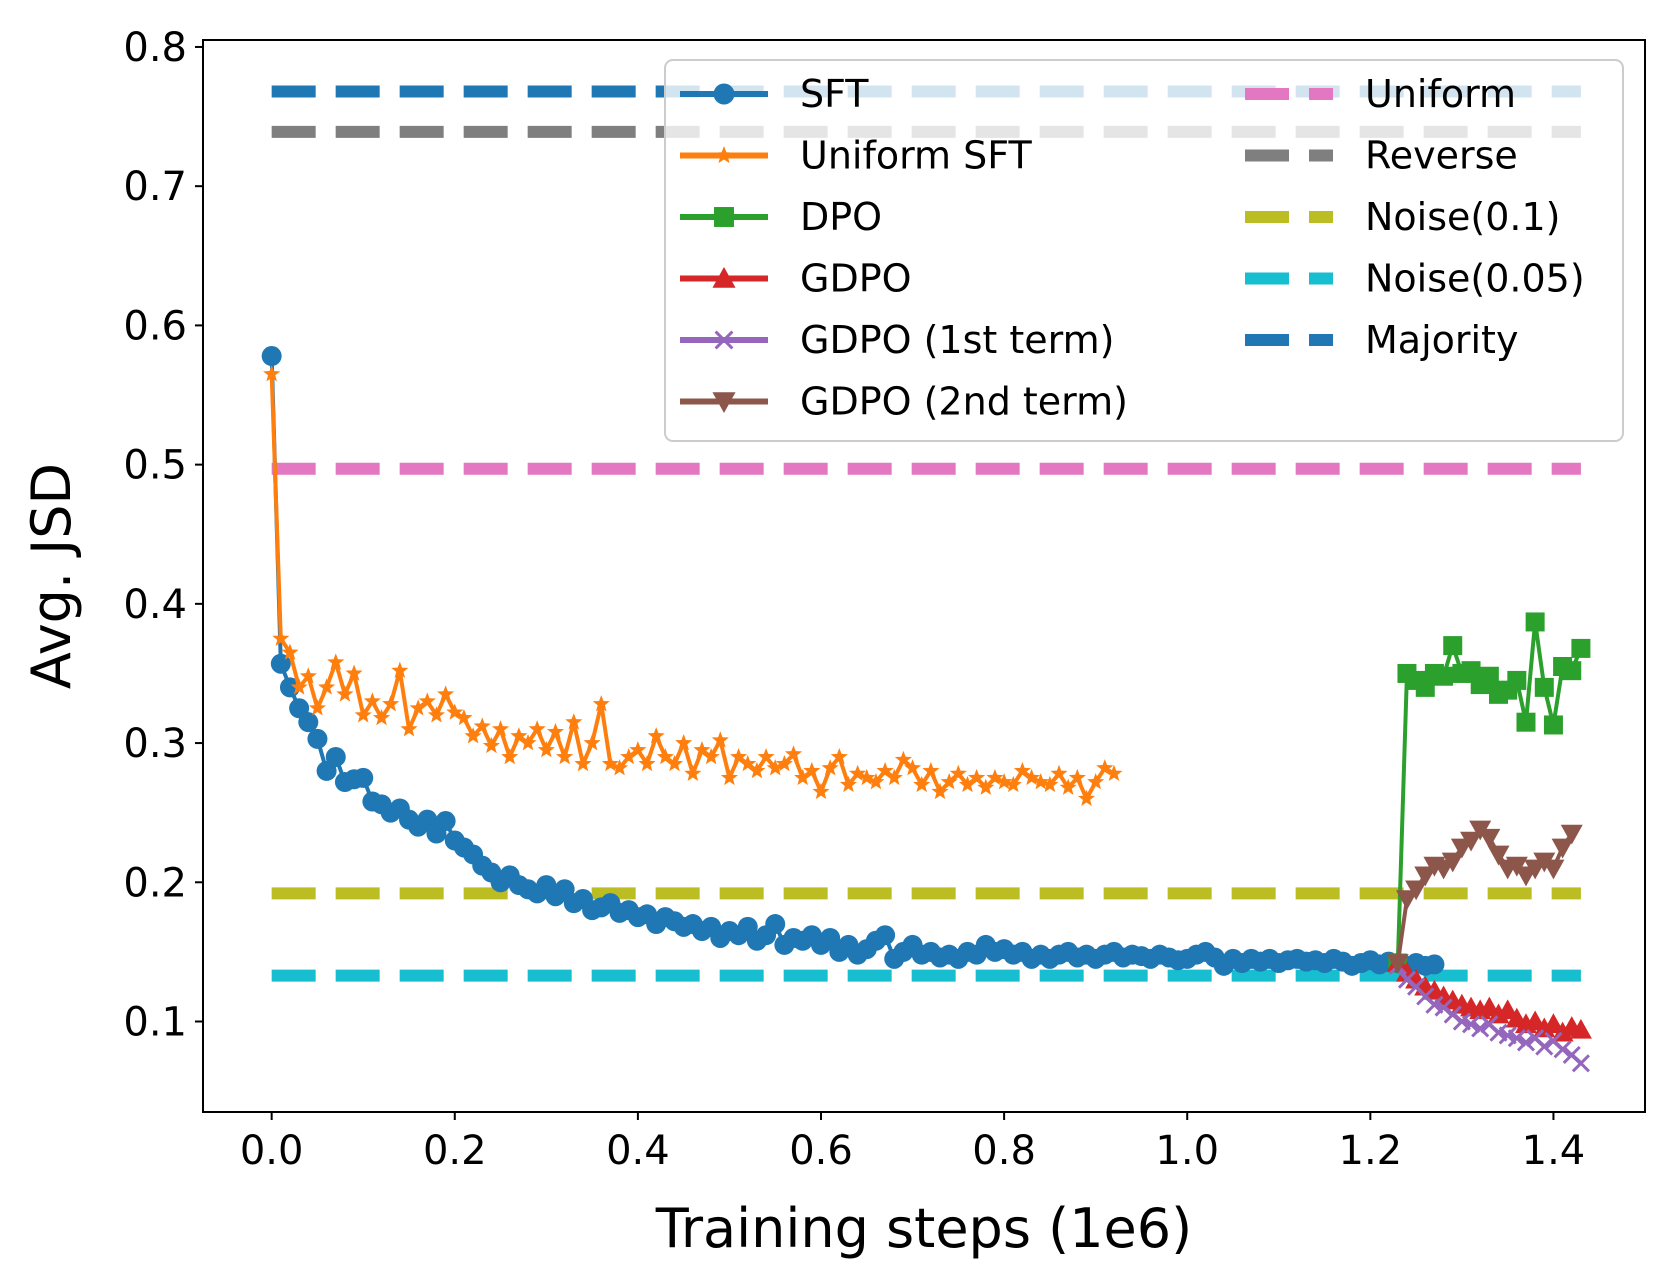  What do you see at coordinates (155, 187) in the screenshot?
I see `y-tick-label: 0.7` at bounding box center [155, 187].